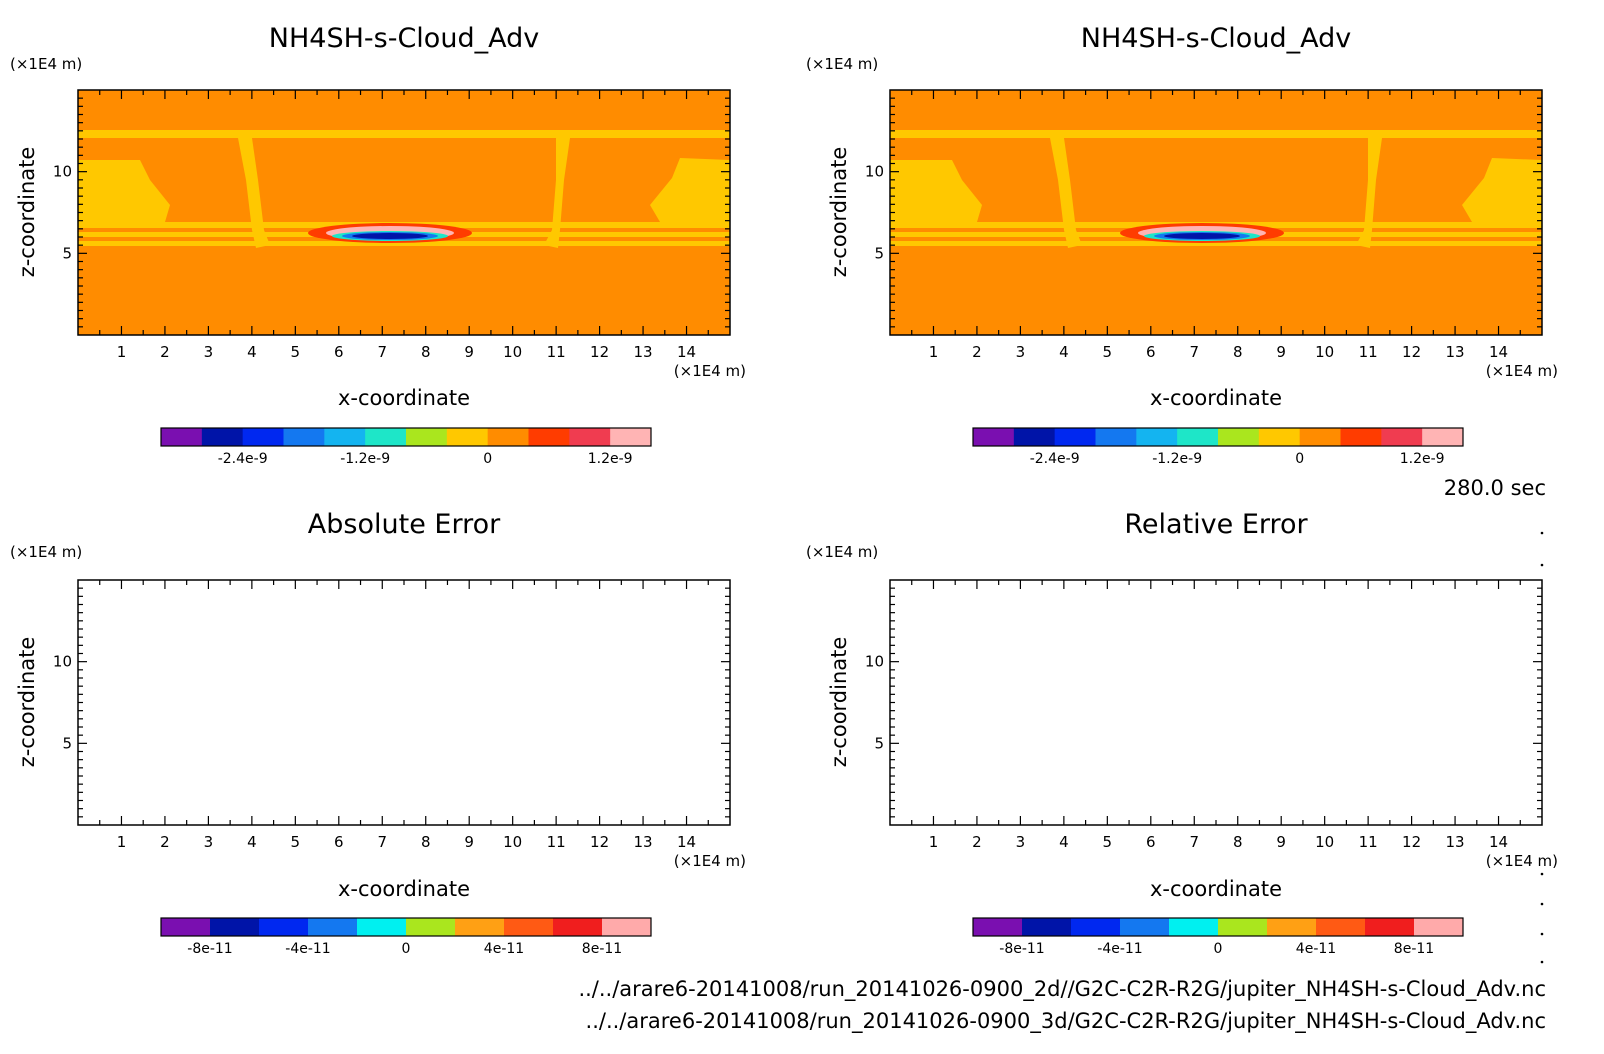 The width and height of the screenshot is (1604, 1054). I want to click on colorbar-label: -4e-11, so click(307, 949).